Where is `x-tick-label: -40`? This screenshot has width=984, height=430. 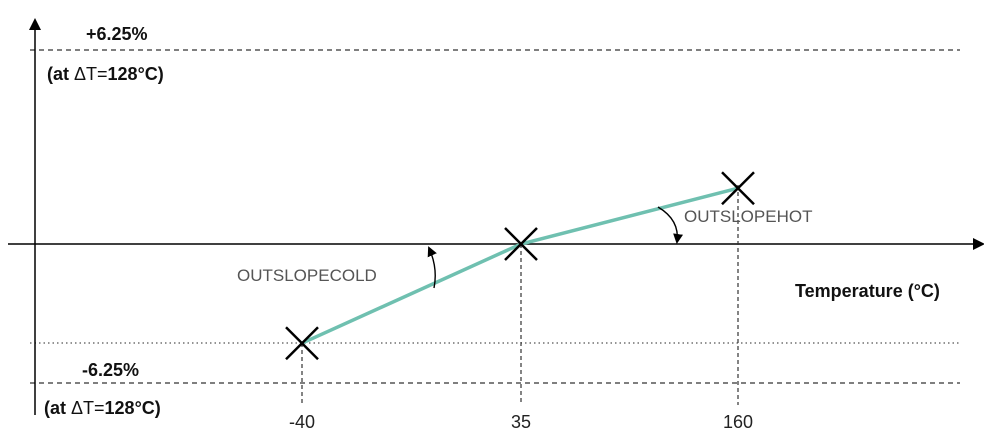
x-tick-label: -40 is located at coordinates (302, 421).